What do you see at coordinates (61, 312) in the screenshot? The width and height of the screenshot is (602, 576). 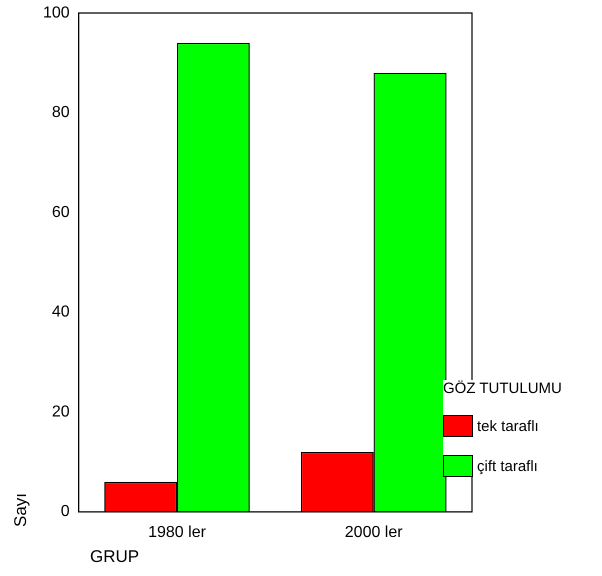 I see `y-tick-label: 40` at bounding box center [61, 312].